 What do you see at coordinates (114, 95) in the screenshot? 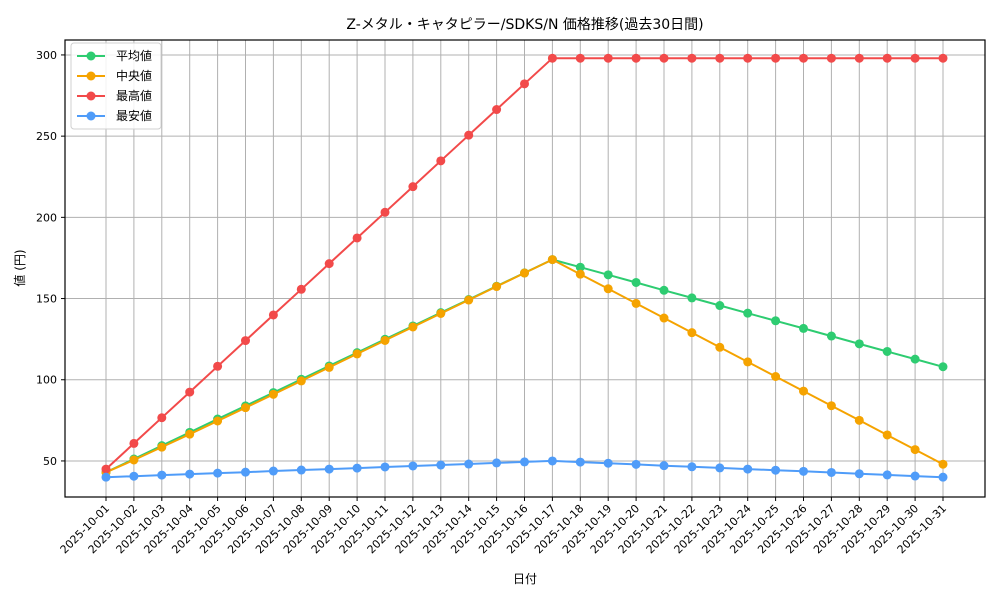
I see `legend-item: 最高値` at bounding box center [114, 95].